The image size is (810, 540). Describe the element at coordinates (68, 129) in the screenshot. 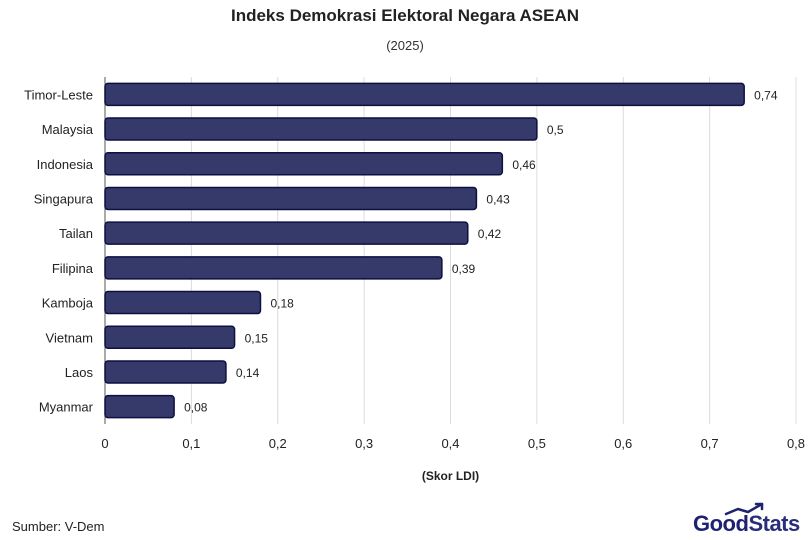

I see `category-label: Malaysia` at that location.